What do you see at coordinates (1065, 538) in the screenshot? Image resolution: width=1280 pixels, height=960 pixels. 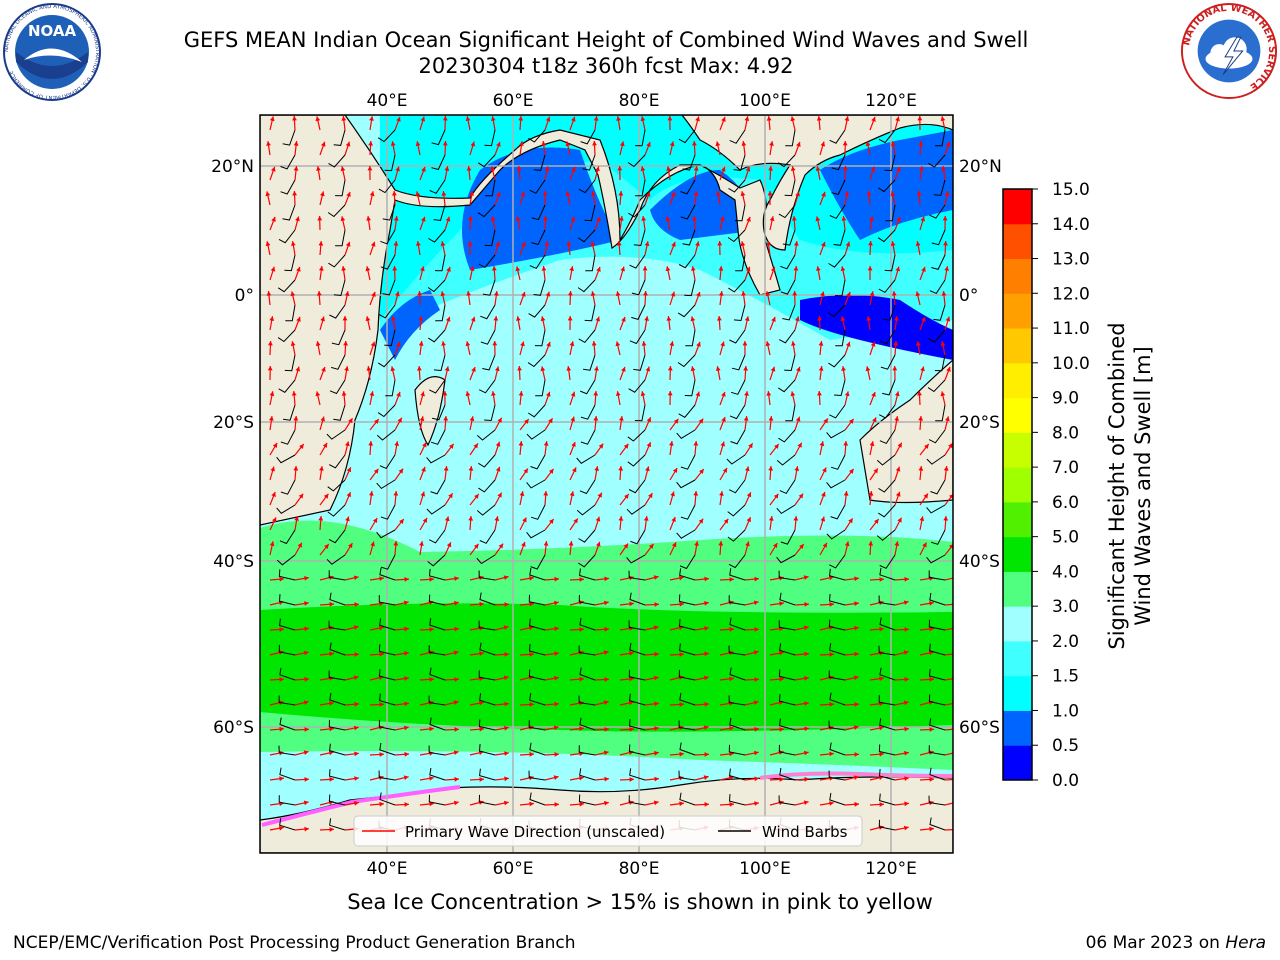 I see `colorbar-tick-label: 5.0` at bounding box center [1065, 538].